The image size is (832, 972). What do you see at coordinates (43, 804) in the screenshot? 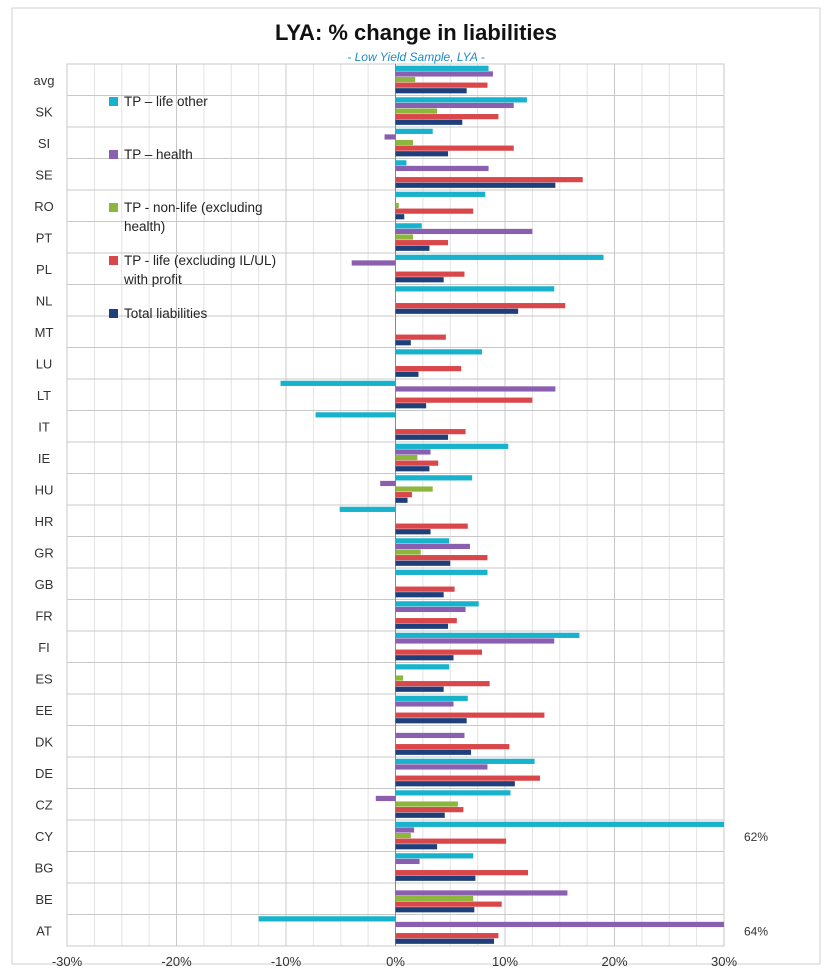
I see `category-label: CZ` at bounding box center [43, 804].